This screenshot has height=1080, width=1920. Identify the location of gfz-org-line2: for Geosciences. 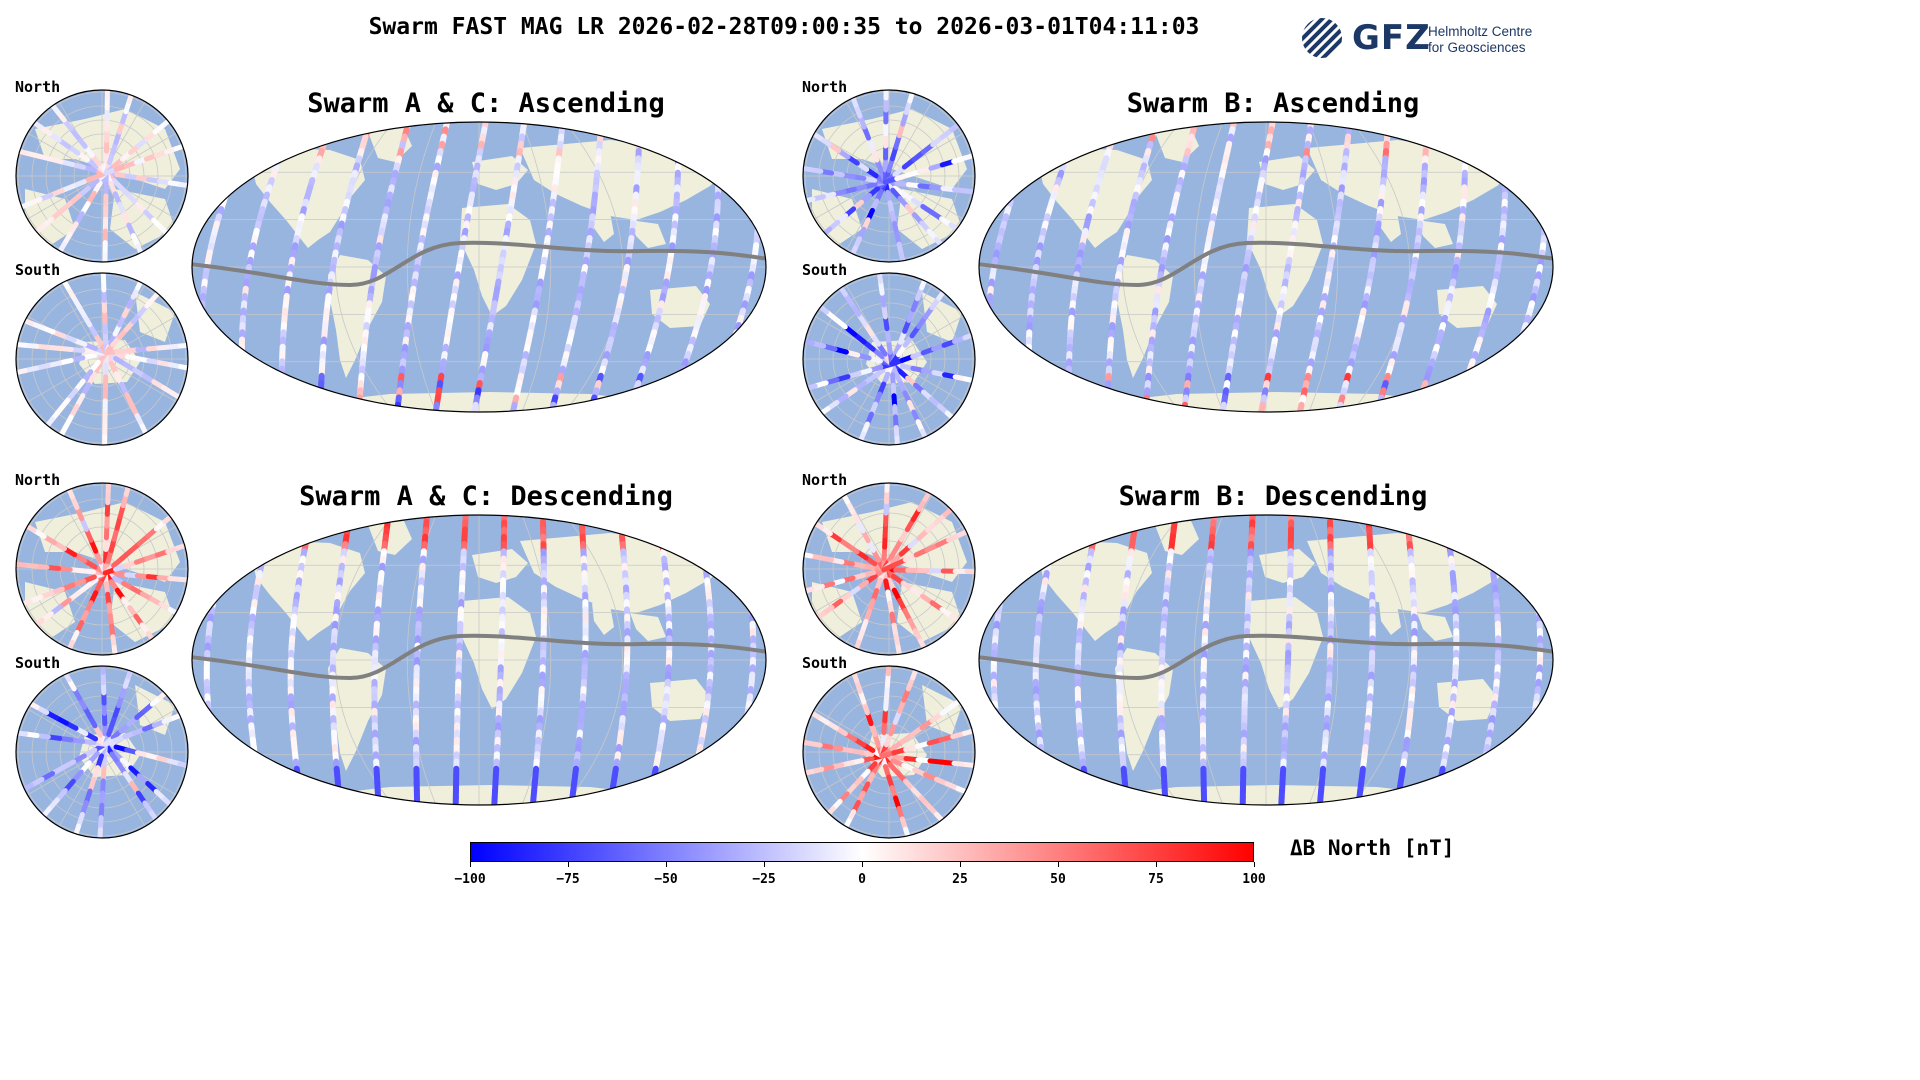
(1477, 47).